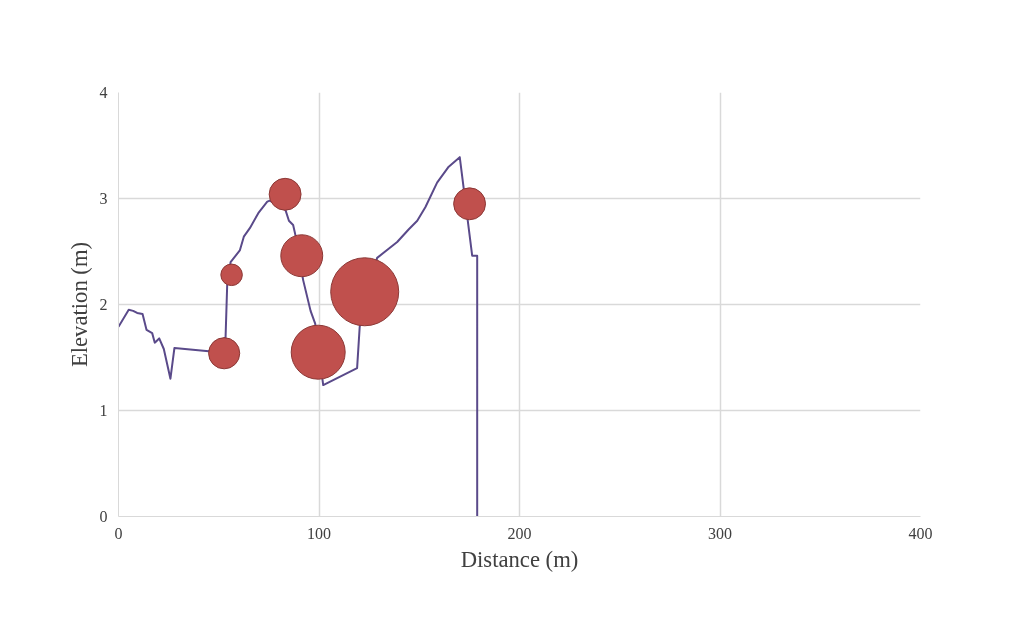  What do you see at coordinates (103, 304) in the screenshot?
I see `y-tick-label: 2` at bounding box center [103, 304].